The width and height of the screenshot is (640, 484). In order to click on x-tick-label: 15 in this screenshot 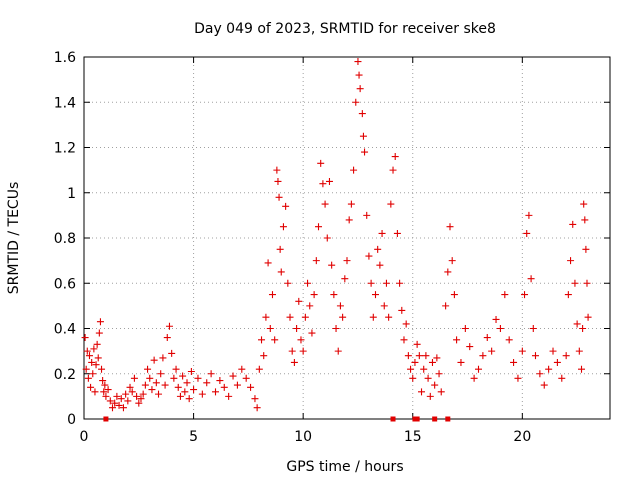, I will do `click(413, 437)`.